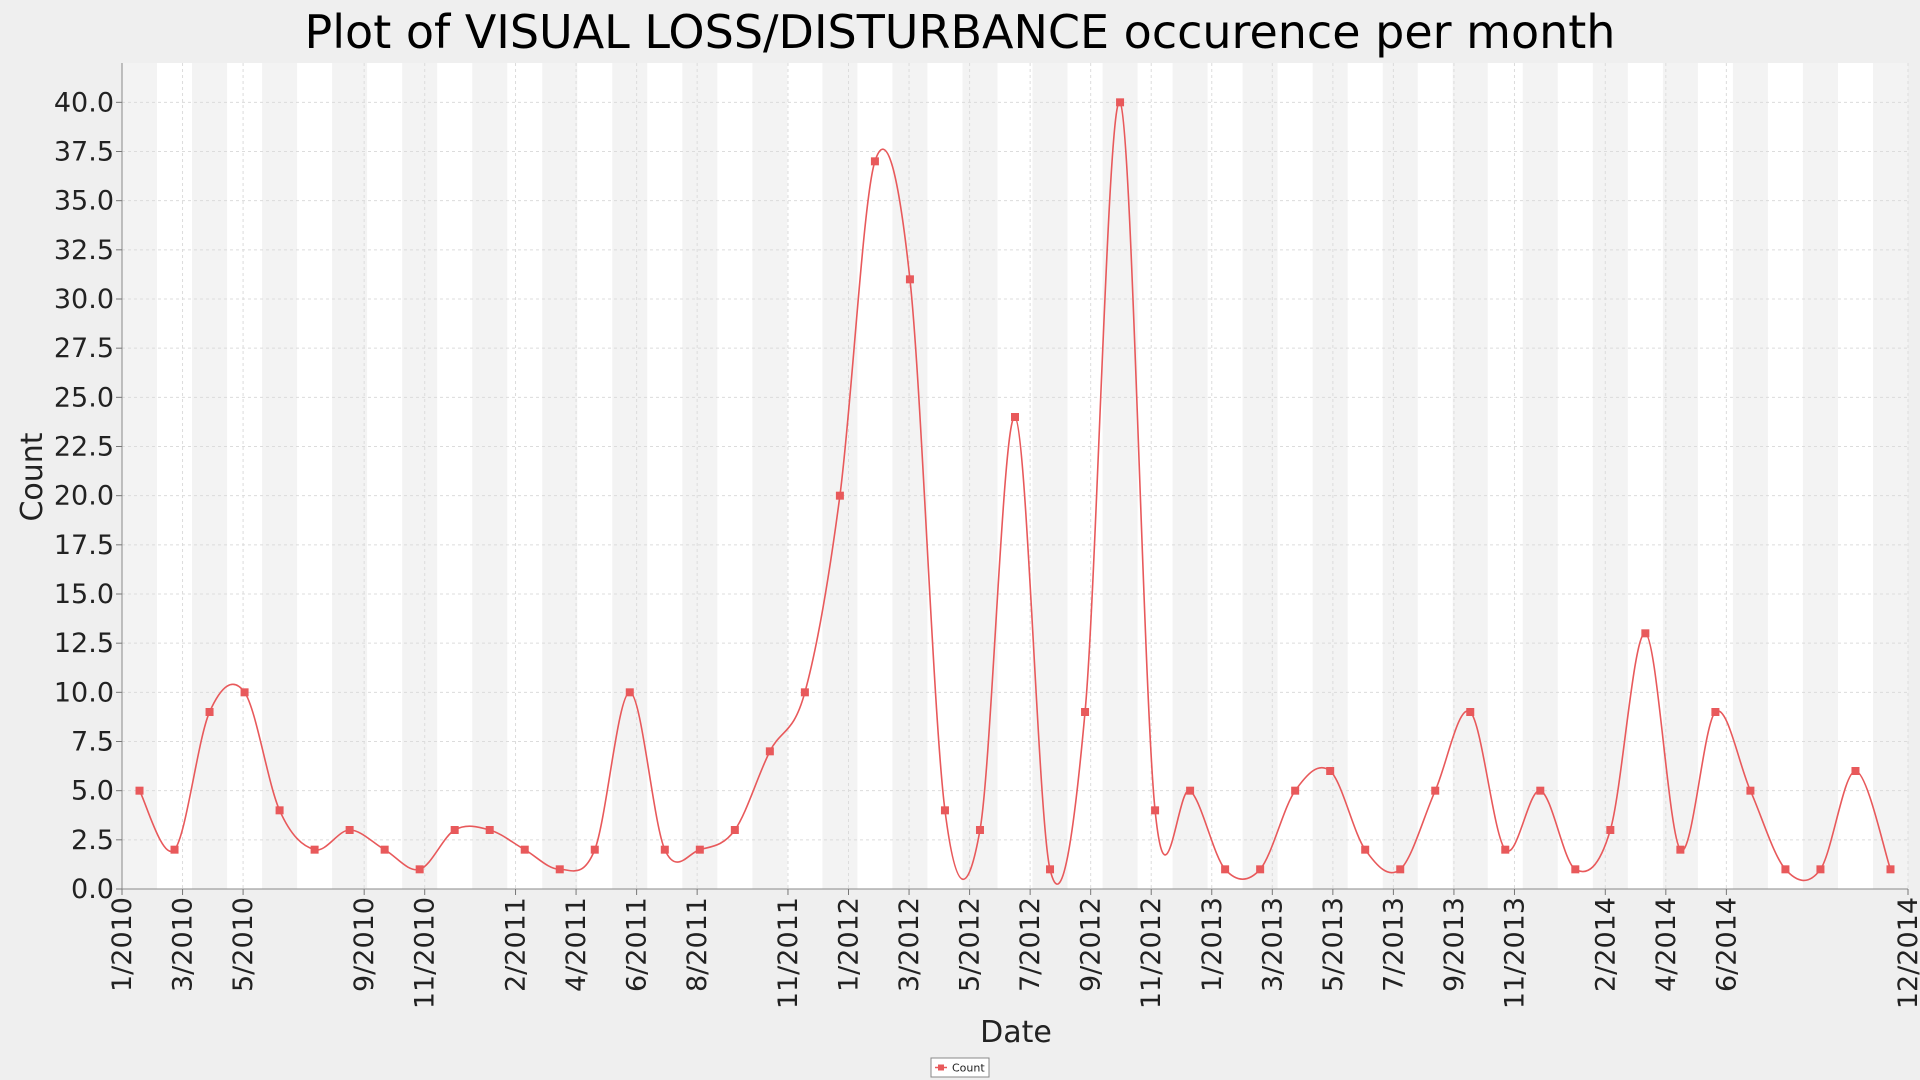 This screenshot has width=1920, height=1080. I want to click on legend: Count, so click(960, 1067).